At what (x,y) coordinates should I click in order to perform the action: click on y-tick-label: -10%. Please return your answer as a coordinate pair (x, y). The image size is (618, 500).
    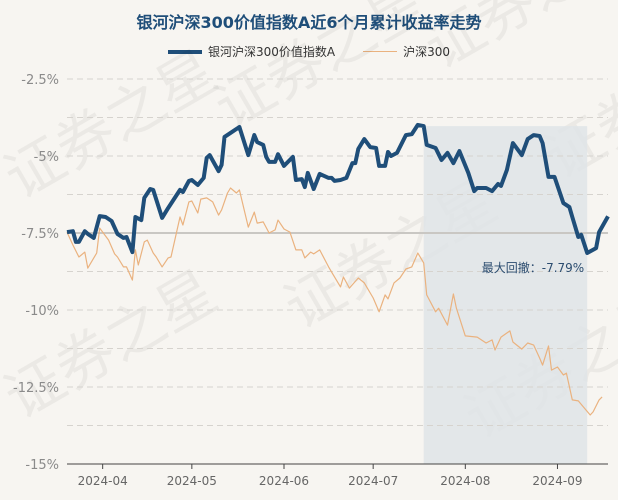
    Looking at the image, I should click on (42, 311).